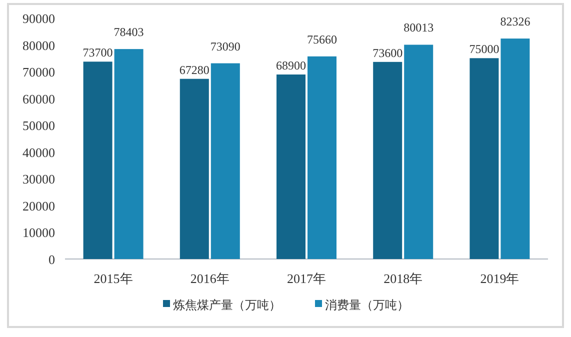 The width and height of the screenshot is (571, 337). What do you see at coordinates (210, 278) in the screenshot?
I see `x-tick-label: 2016年` at bounding box center [210, 278].